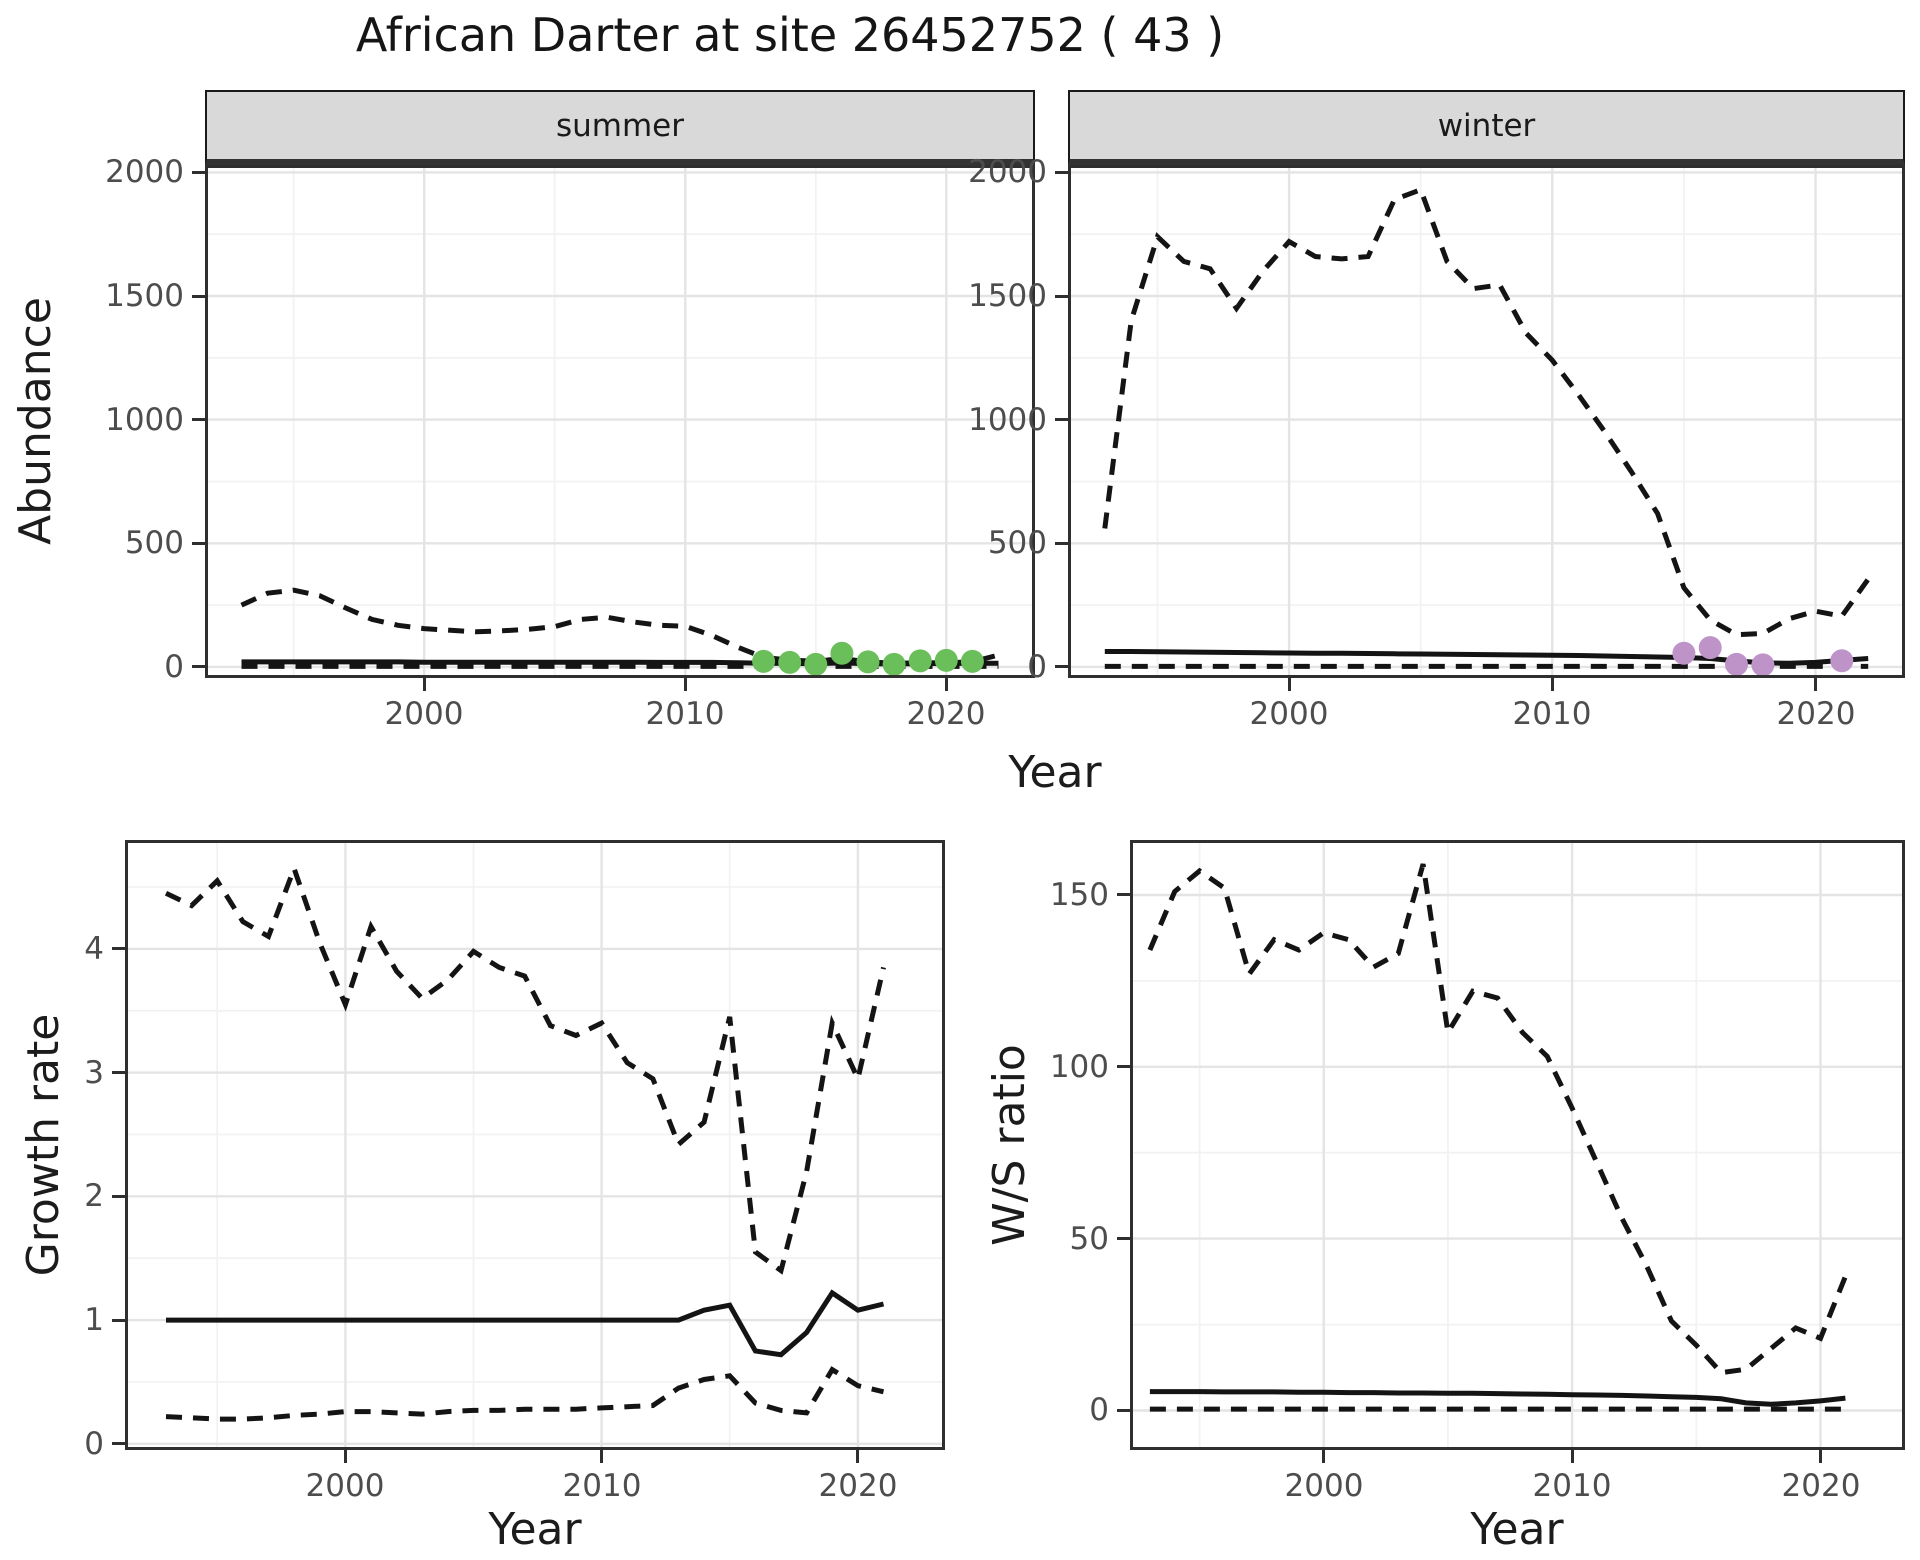 The width and height of the screenshot is (1920, 1560). I want to click on abundance-y-axis-title: Abundance, so click(35, 421).